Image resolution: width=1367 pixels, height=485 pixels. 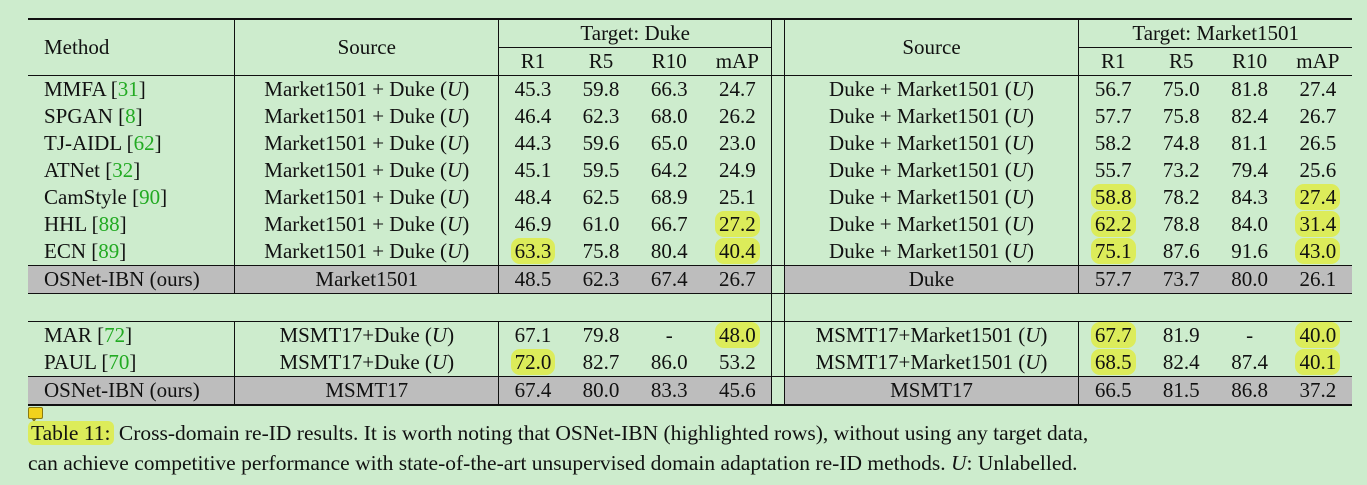 What do you see at coordinates (1317, 391) in the screenshot?
I see `market-value: 37.2` at bounding box center [1317, 391].